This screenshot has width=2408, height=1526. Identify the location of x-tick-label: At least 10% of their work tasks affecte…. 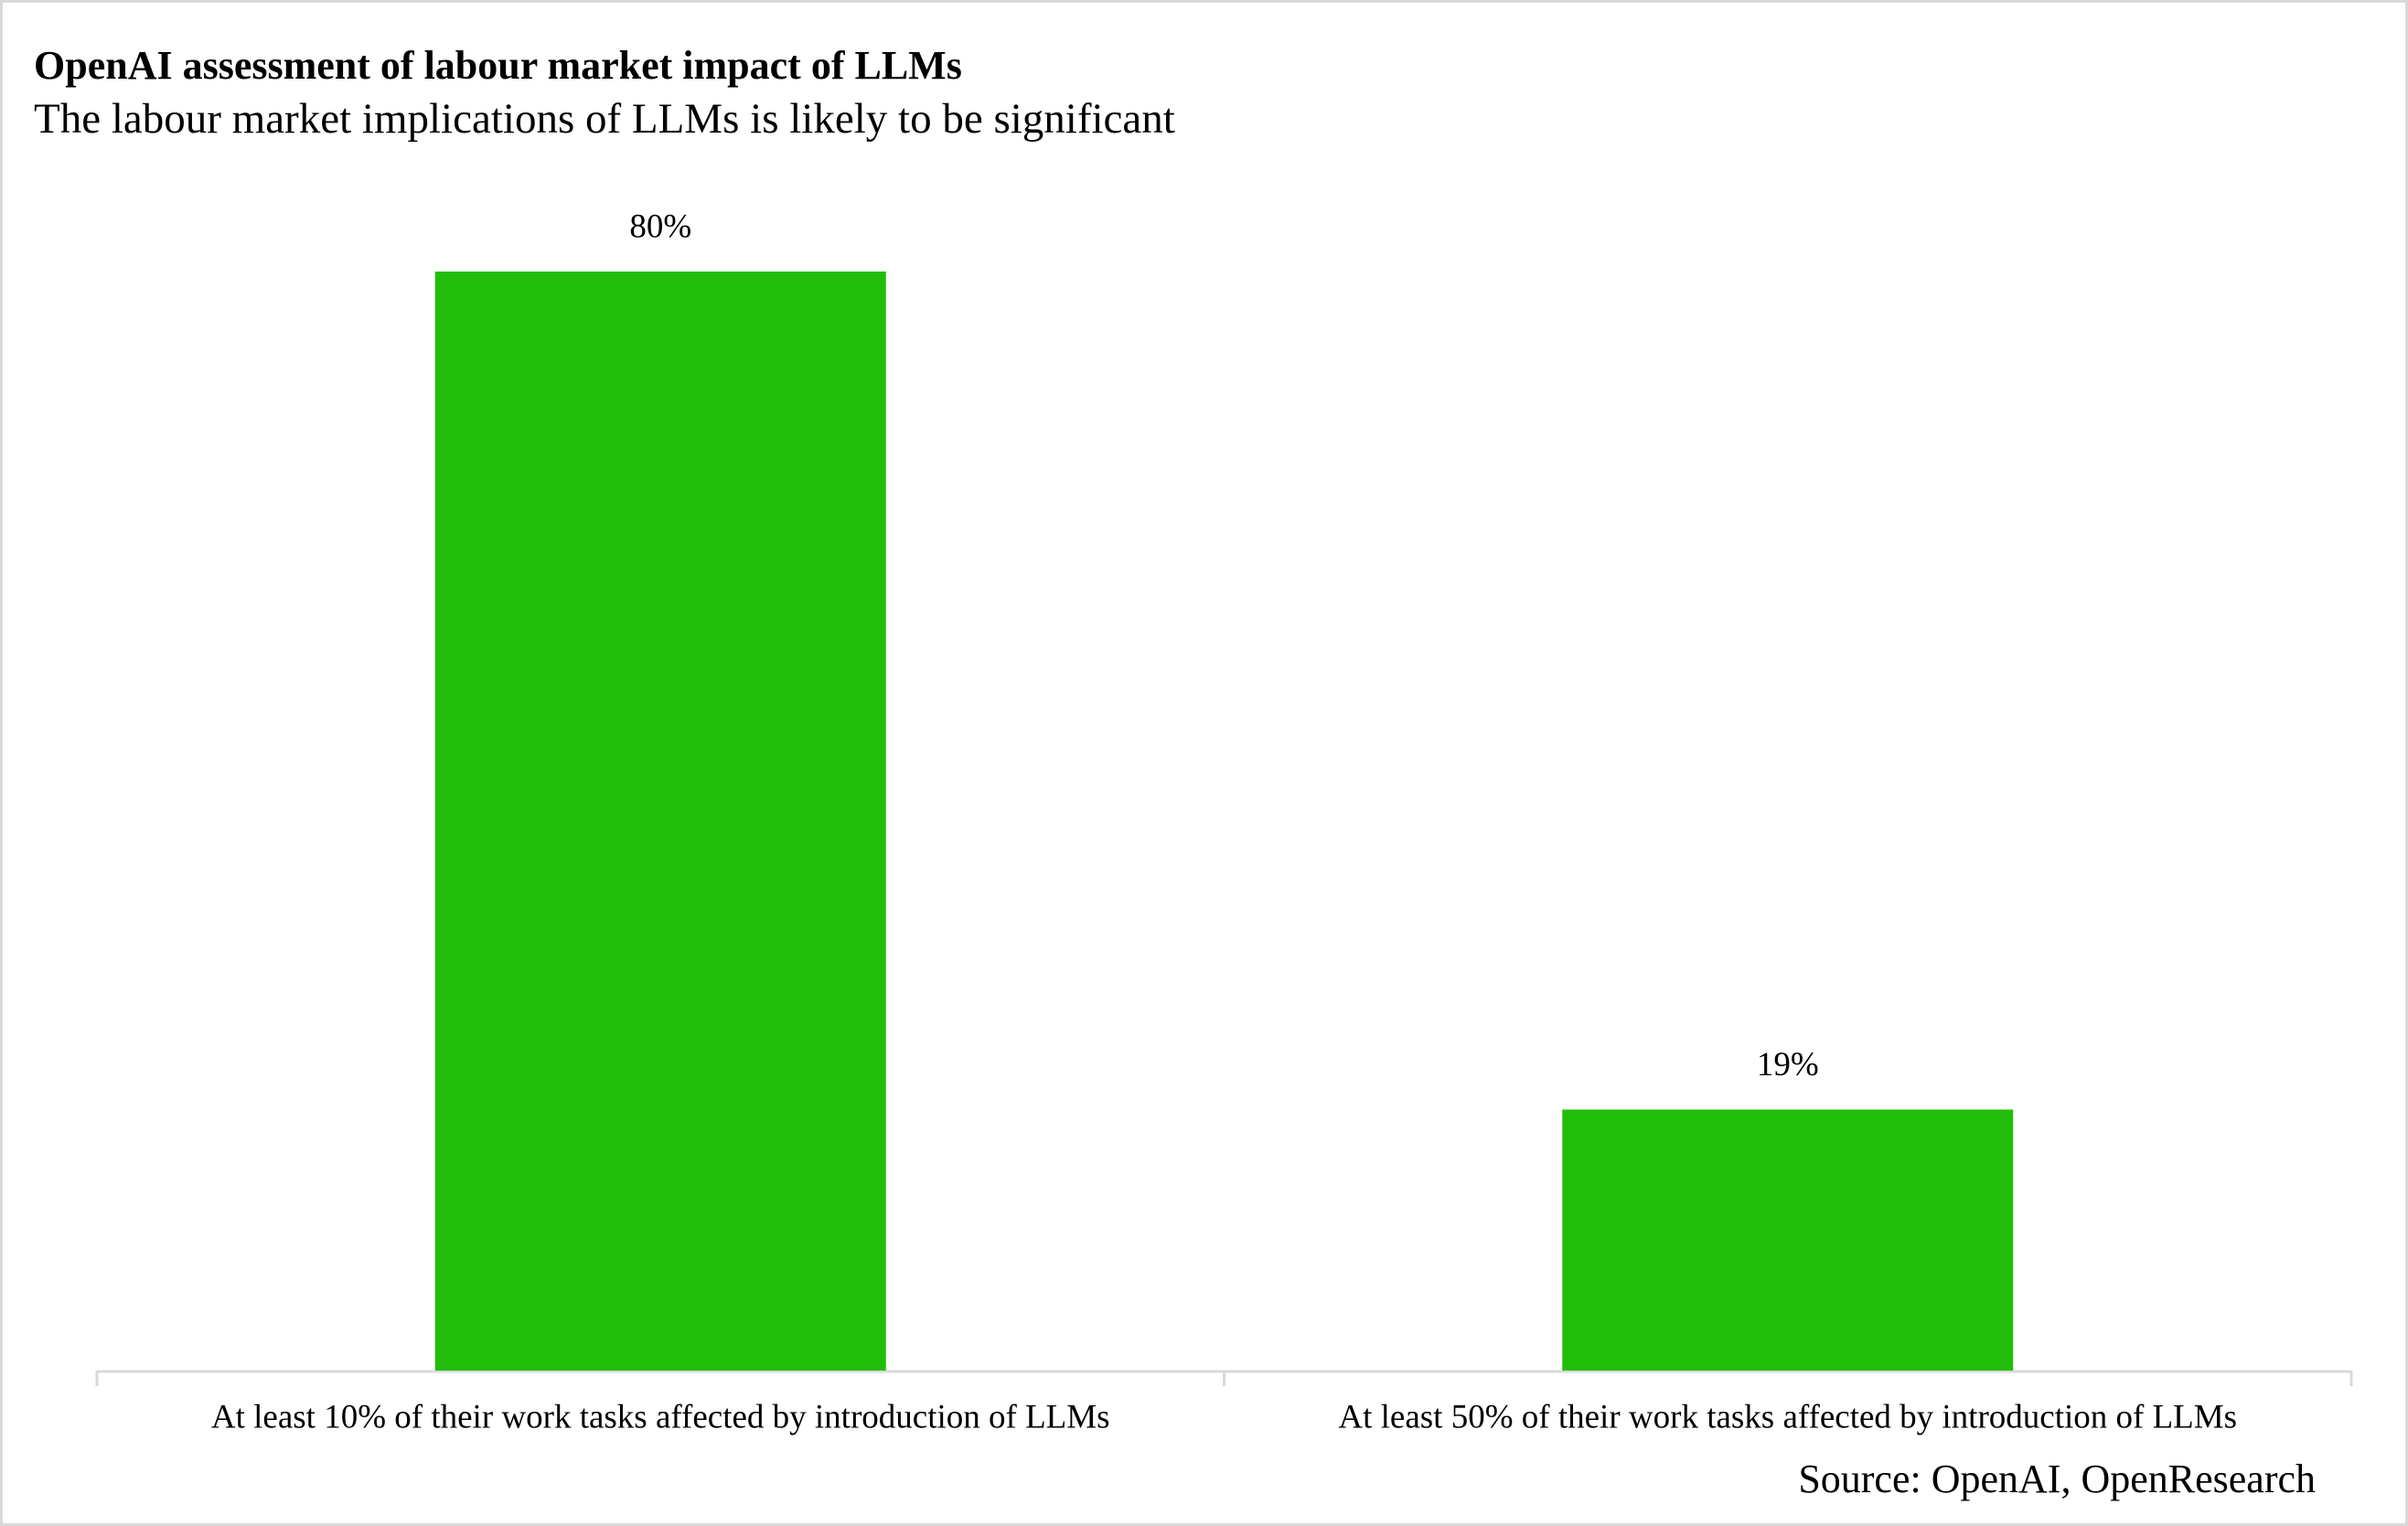
(660, 1416).